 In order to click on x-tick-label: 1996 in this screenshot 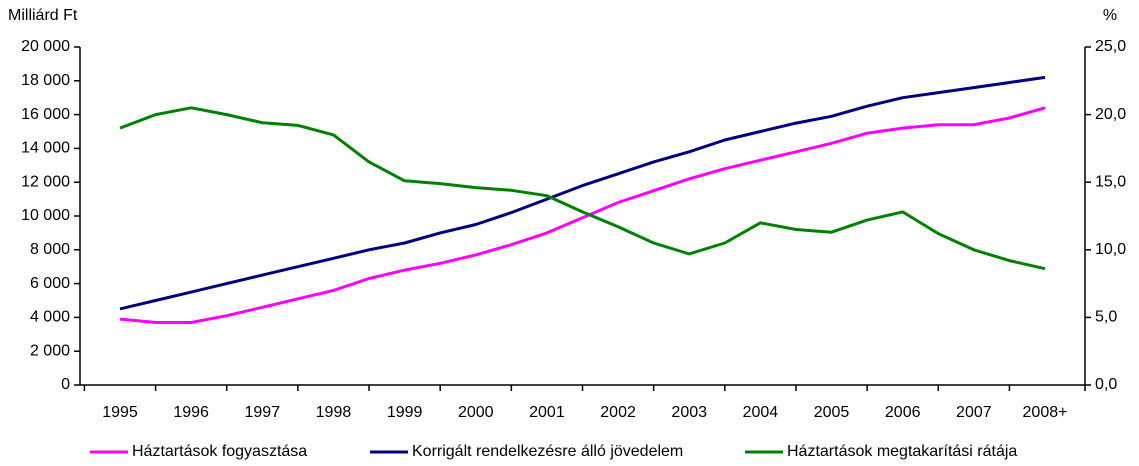, I will do `click(191, 412)`.